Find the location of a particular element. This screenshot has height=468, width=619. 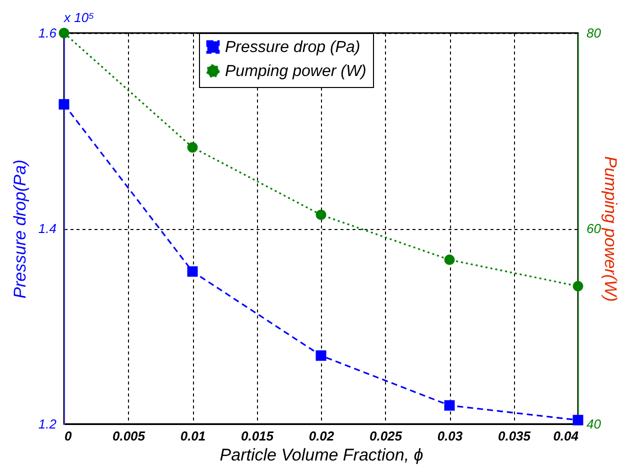

y2-tick-label: 60 is located at coordinates (594, 228).